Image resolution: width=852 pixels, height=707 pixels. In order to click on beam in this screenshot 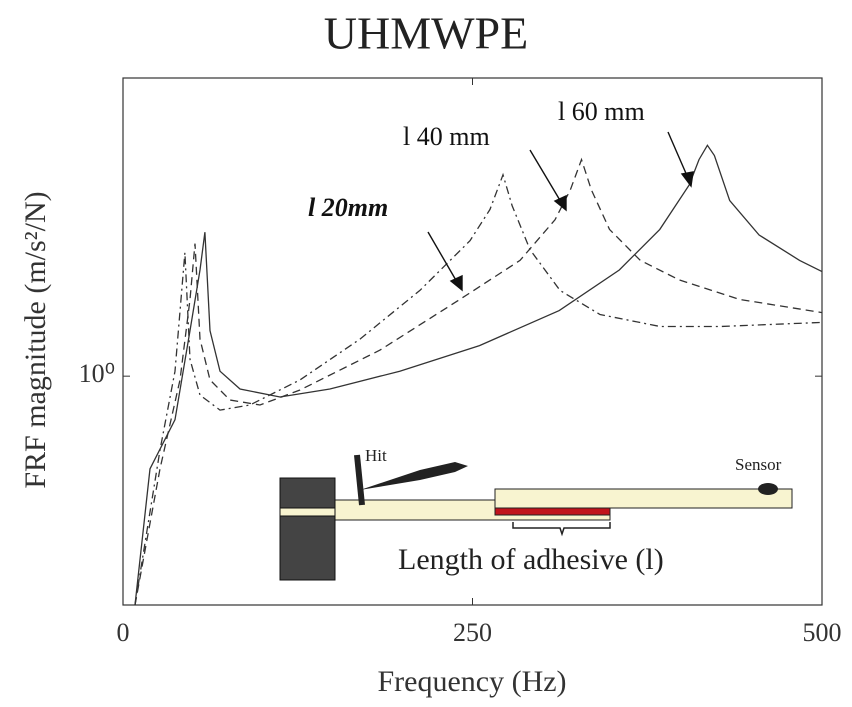, I will do `click(643, 498)`.